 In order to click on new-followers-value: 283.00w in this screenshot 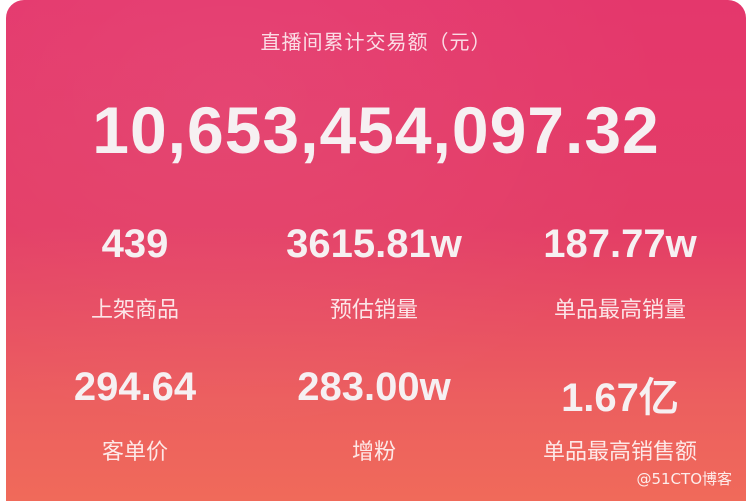, I will do `click(374, 387)`.